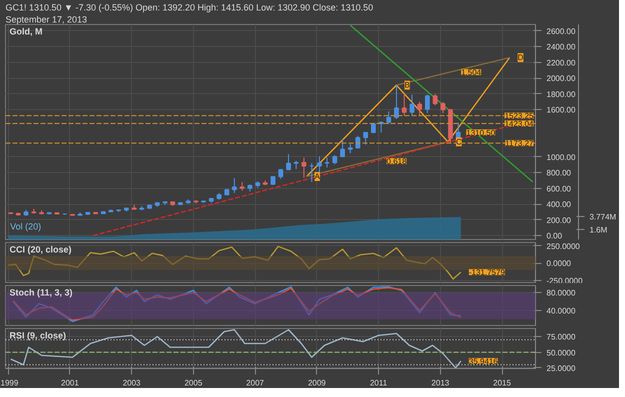 The height and width of the screenshot is (397, 625). Describe the element at coordinates (481, 133) in the screenshot. I see `annotation: 1310.50` at that location.